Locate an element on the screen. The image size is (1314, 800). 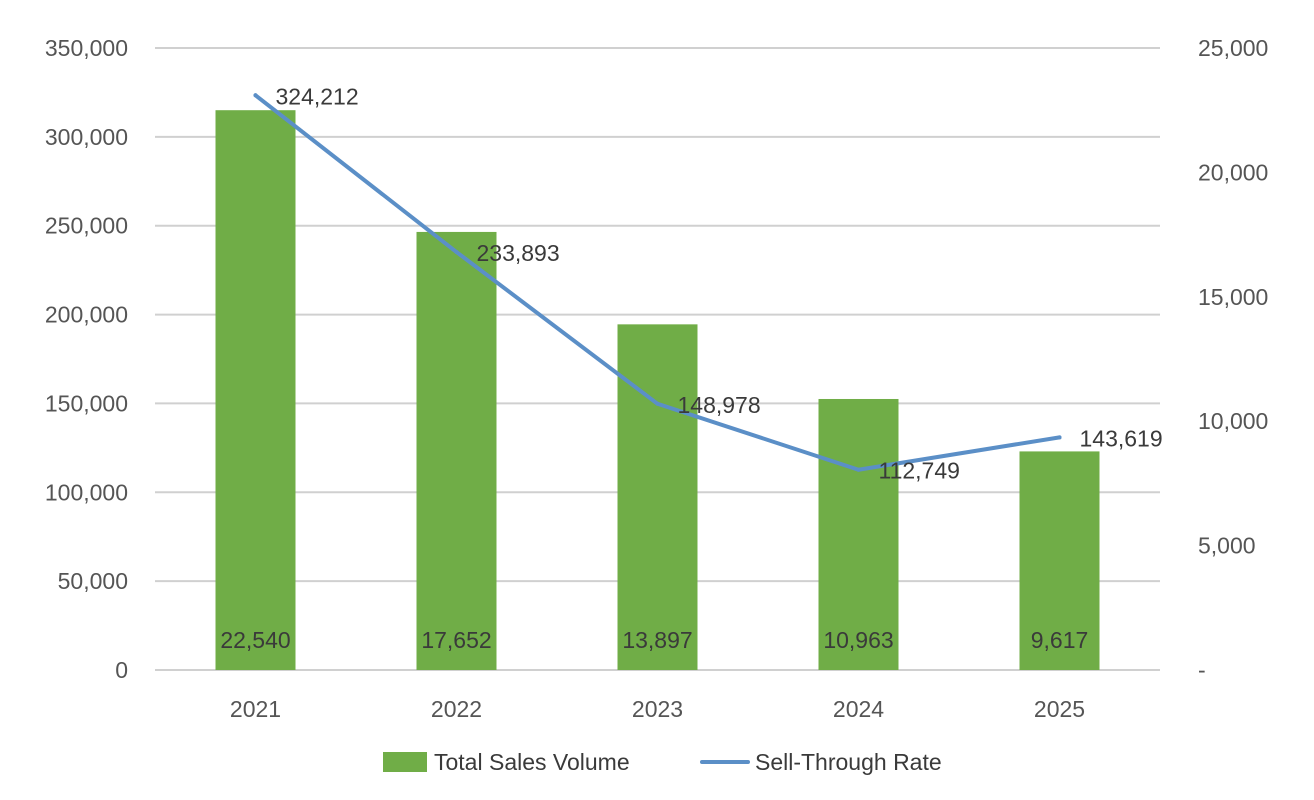
bar-2024 is located at coordinates (858, 534).